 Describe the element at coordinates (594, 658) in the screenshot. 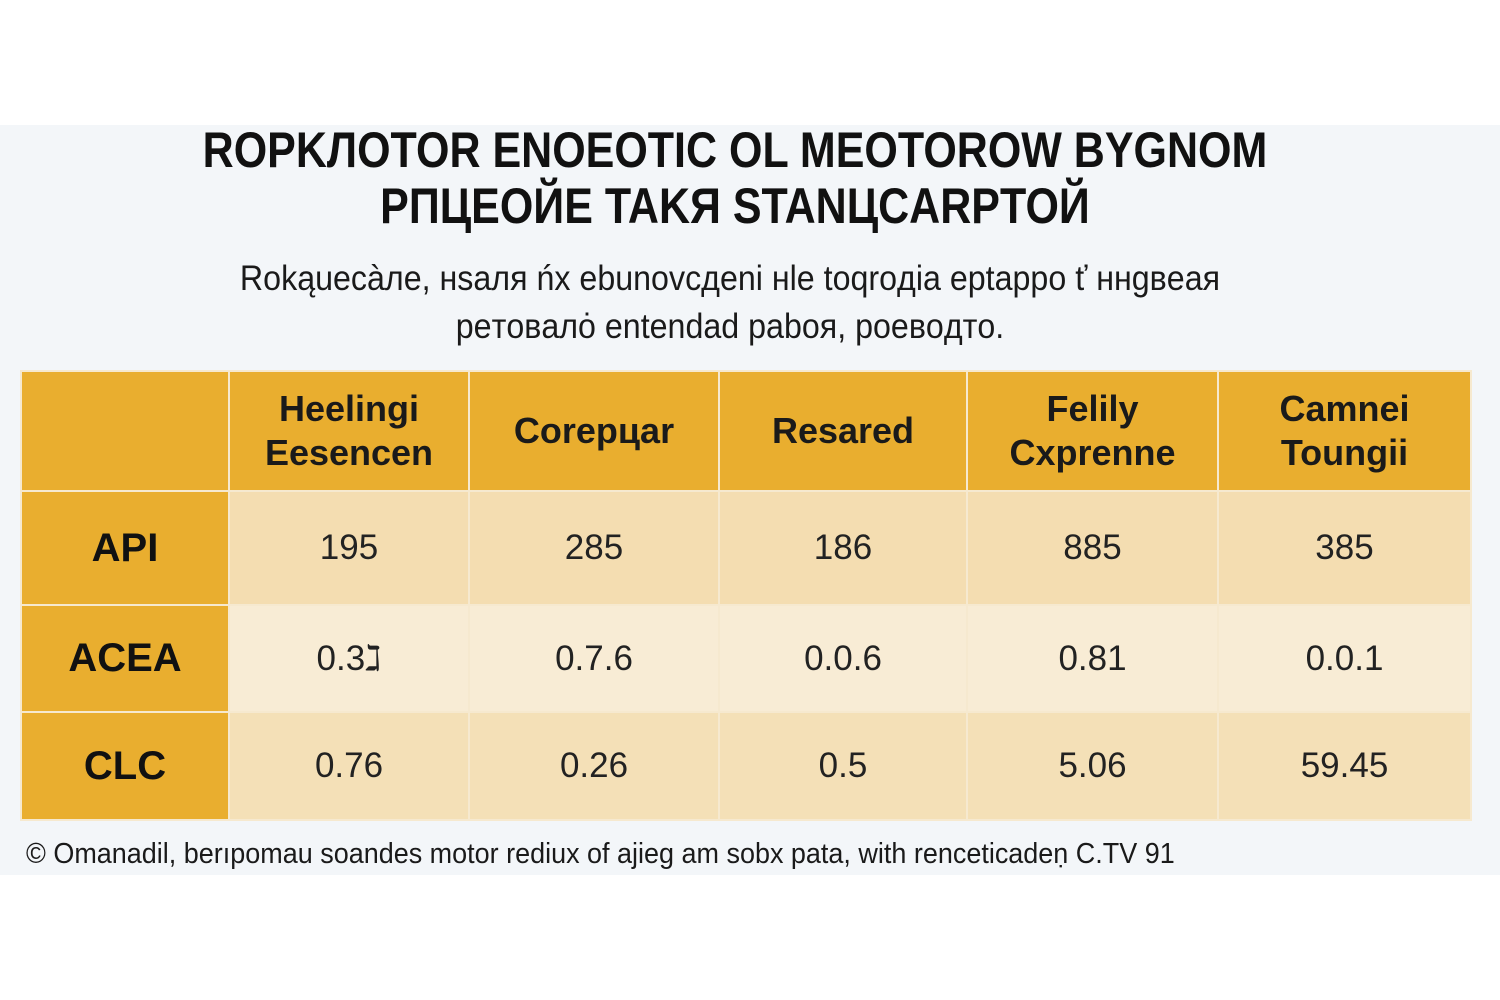

I see `table-cell: 0.7.6` at that location.